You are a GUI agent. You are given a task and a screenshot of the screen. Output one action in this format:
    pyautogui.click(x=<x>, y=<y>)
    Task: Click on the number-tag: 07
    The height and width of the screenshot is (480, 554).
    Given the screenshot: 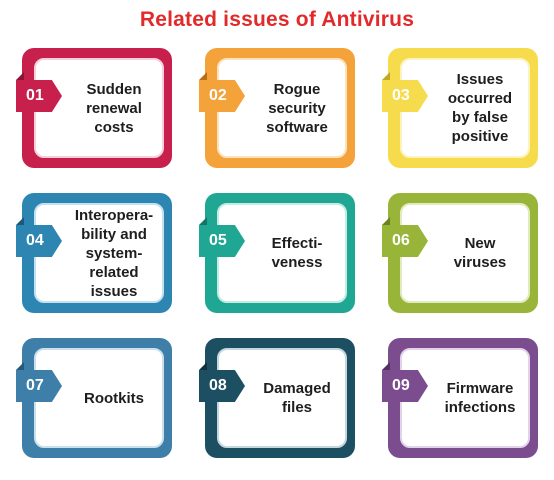 What is the action you would take?
    pyautogui.click(x=39, y=386)
    